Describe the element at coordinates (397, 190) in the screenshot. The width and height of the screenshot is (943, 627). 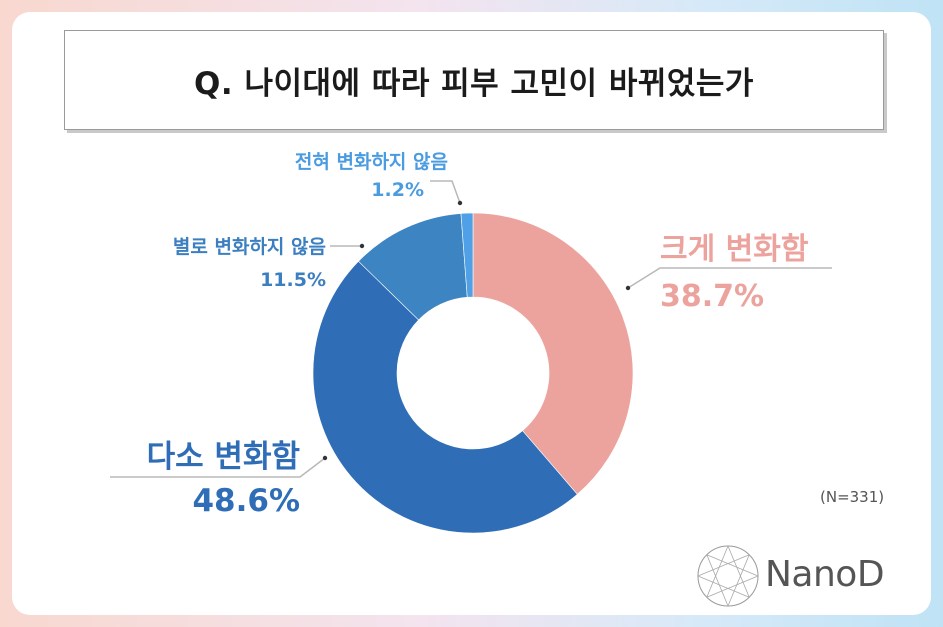
I see `slice-value-4: 1.2%` at that location.